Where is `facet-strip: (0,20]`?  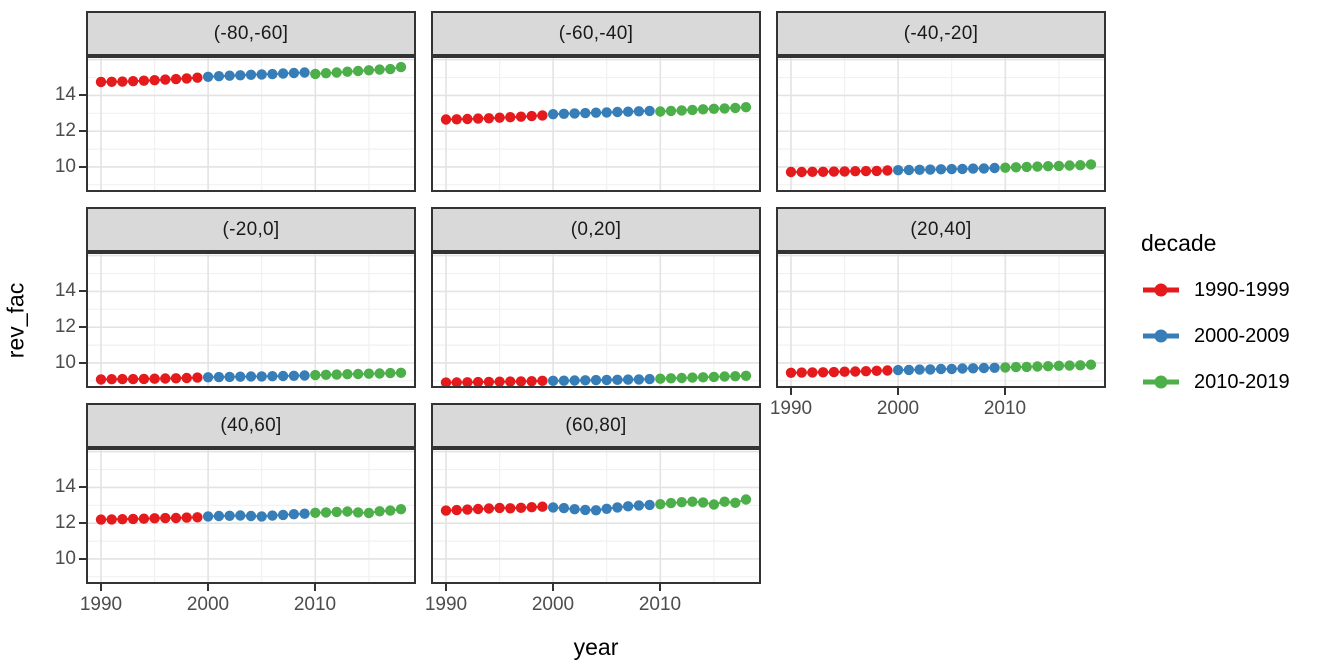
facet-strip: (0,20] is located at coordinates (596, 229).